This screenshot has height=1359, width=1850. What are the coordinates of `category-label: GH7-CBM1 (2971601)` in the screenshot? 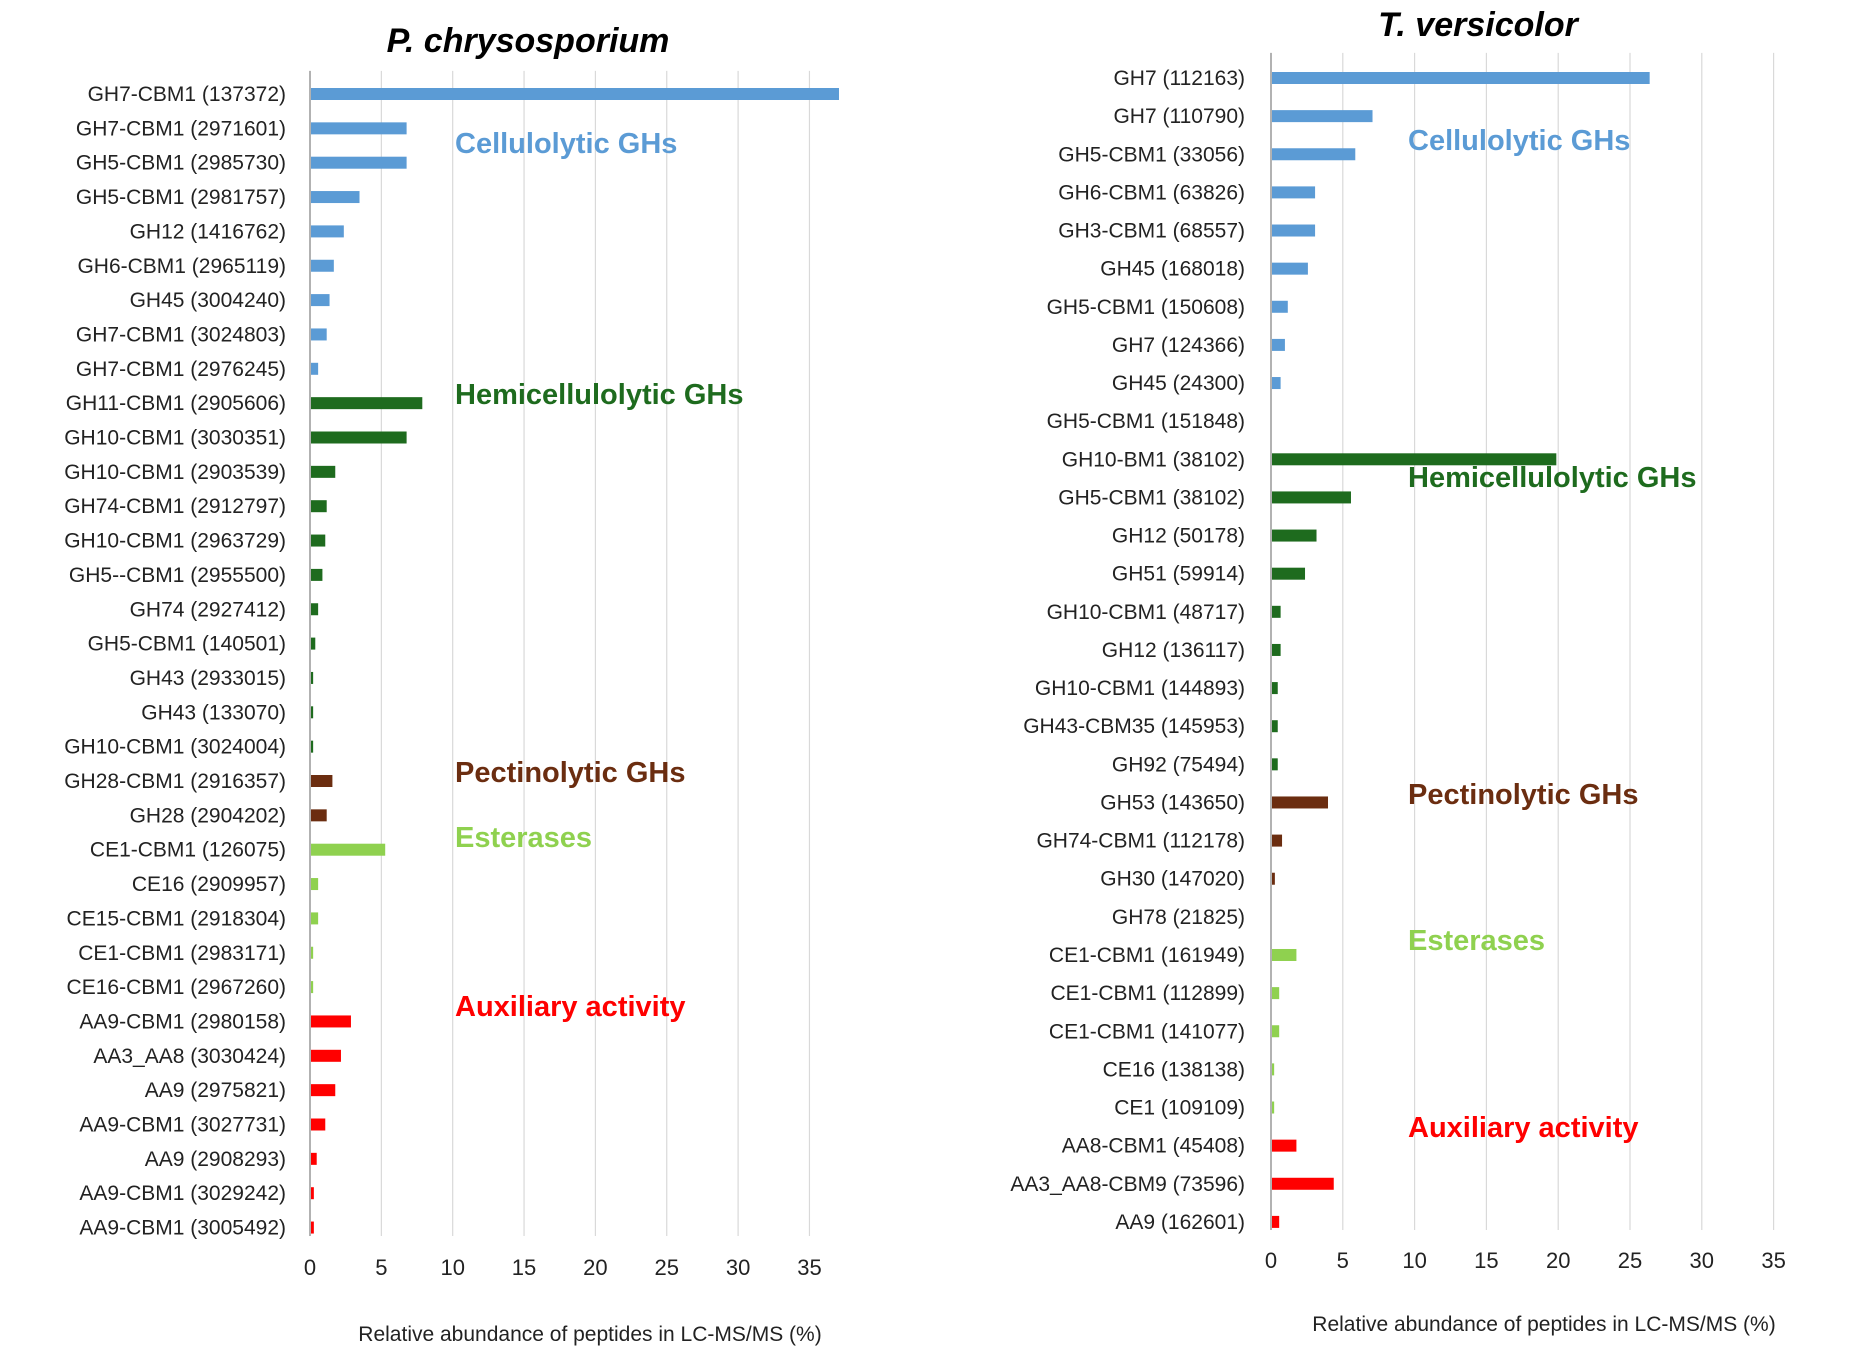 It's located at (181, 128).